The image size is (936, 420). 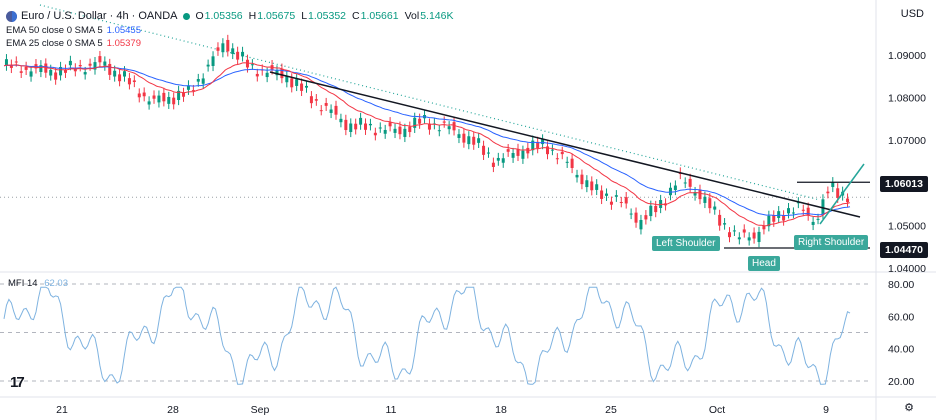 What do you see at coordinates (199, 16) in the screenshot?
I see `ohlc-open-label: O` at bounding box center [199, 16].